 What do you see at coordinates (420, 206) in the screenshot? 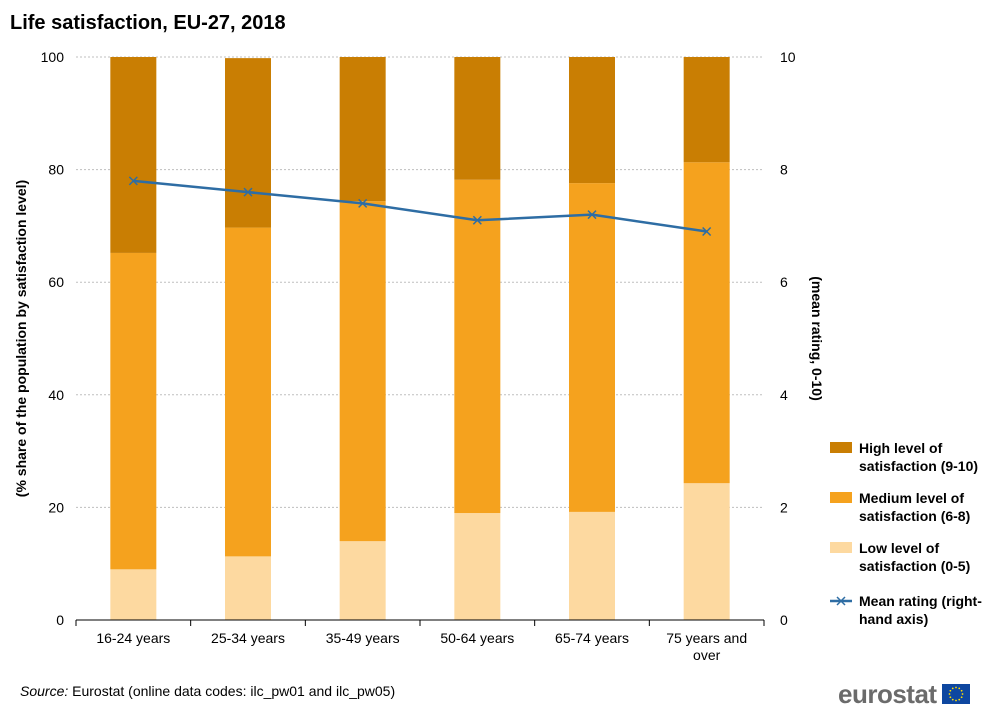
I see `line-series` at bounding box center [420, 206].